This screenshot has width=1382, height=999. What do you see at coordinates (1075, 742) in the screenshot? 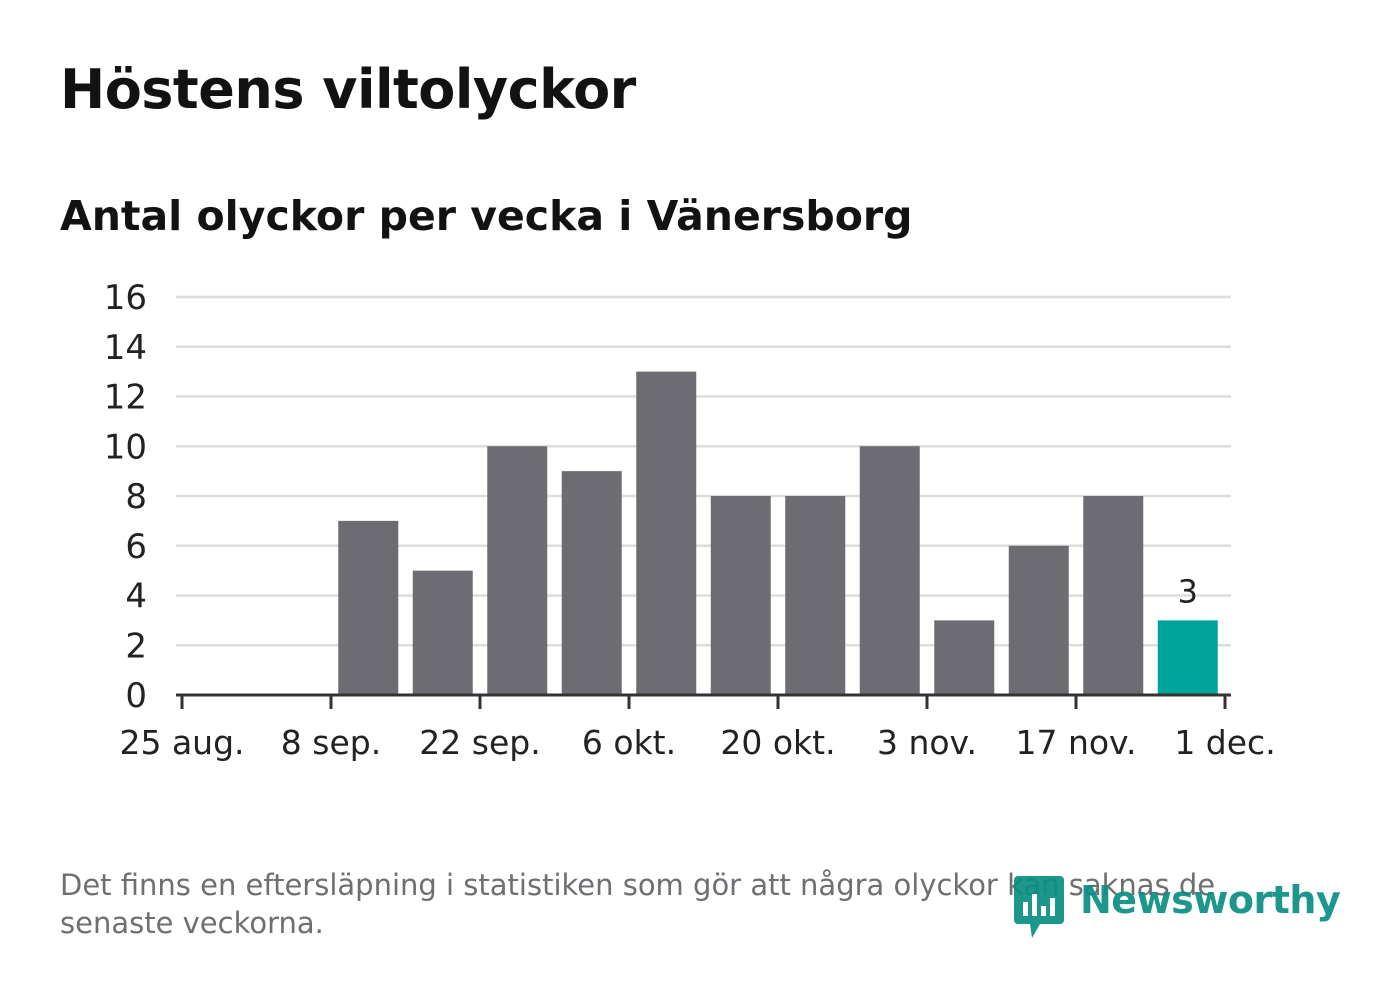
I see `x-tick-label: 17 nov.` at bounding box center [1075, 742].